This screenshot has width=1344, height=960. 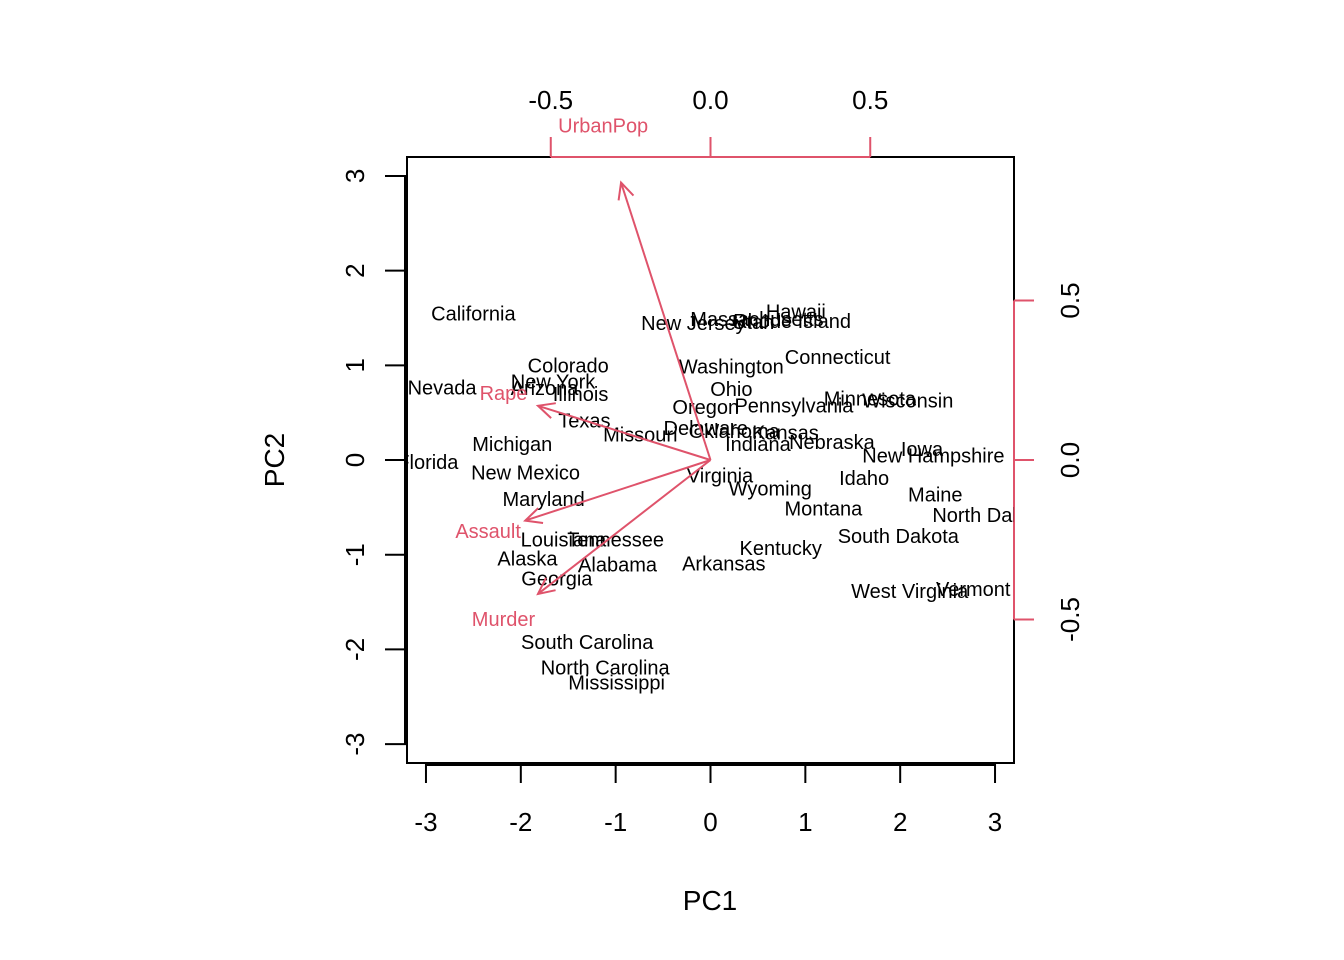 I want to click on right-axis: -0.5 0.0 0.5, so click(x=1049, y=462).